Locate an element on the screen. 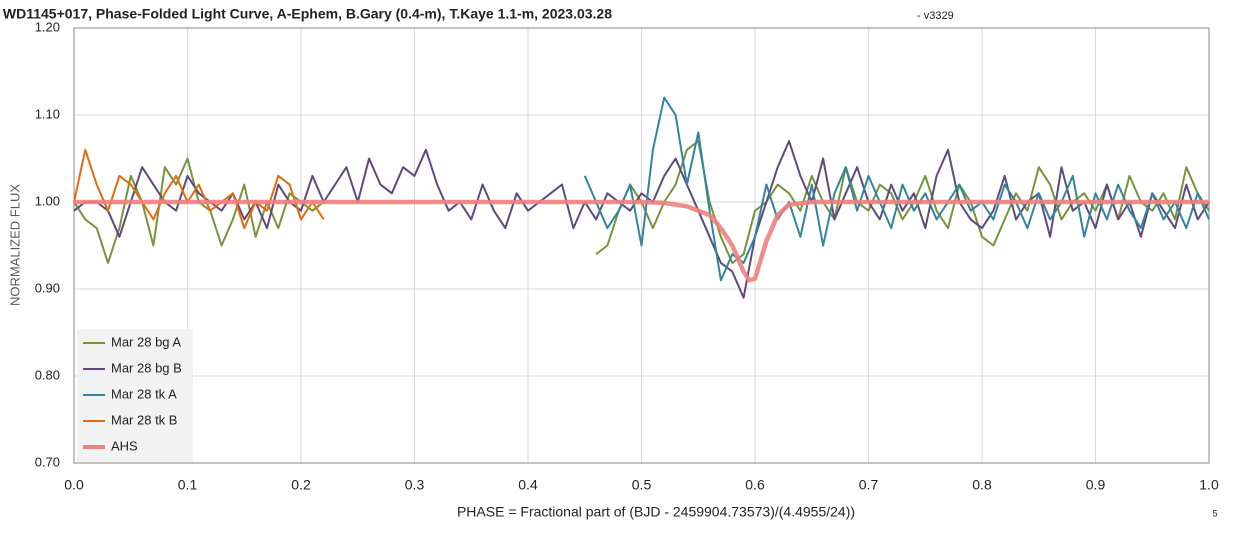  x-tick-label: 0.1 is located at coordinates (188, 485).